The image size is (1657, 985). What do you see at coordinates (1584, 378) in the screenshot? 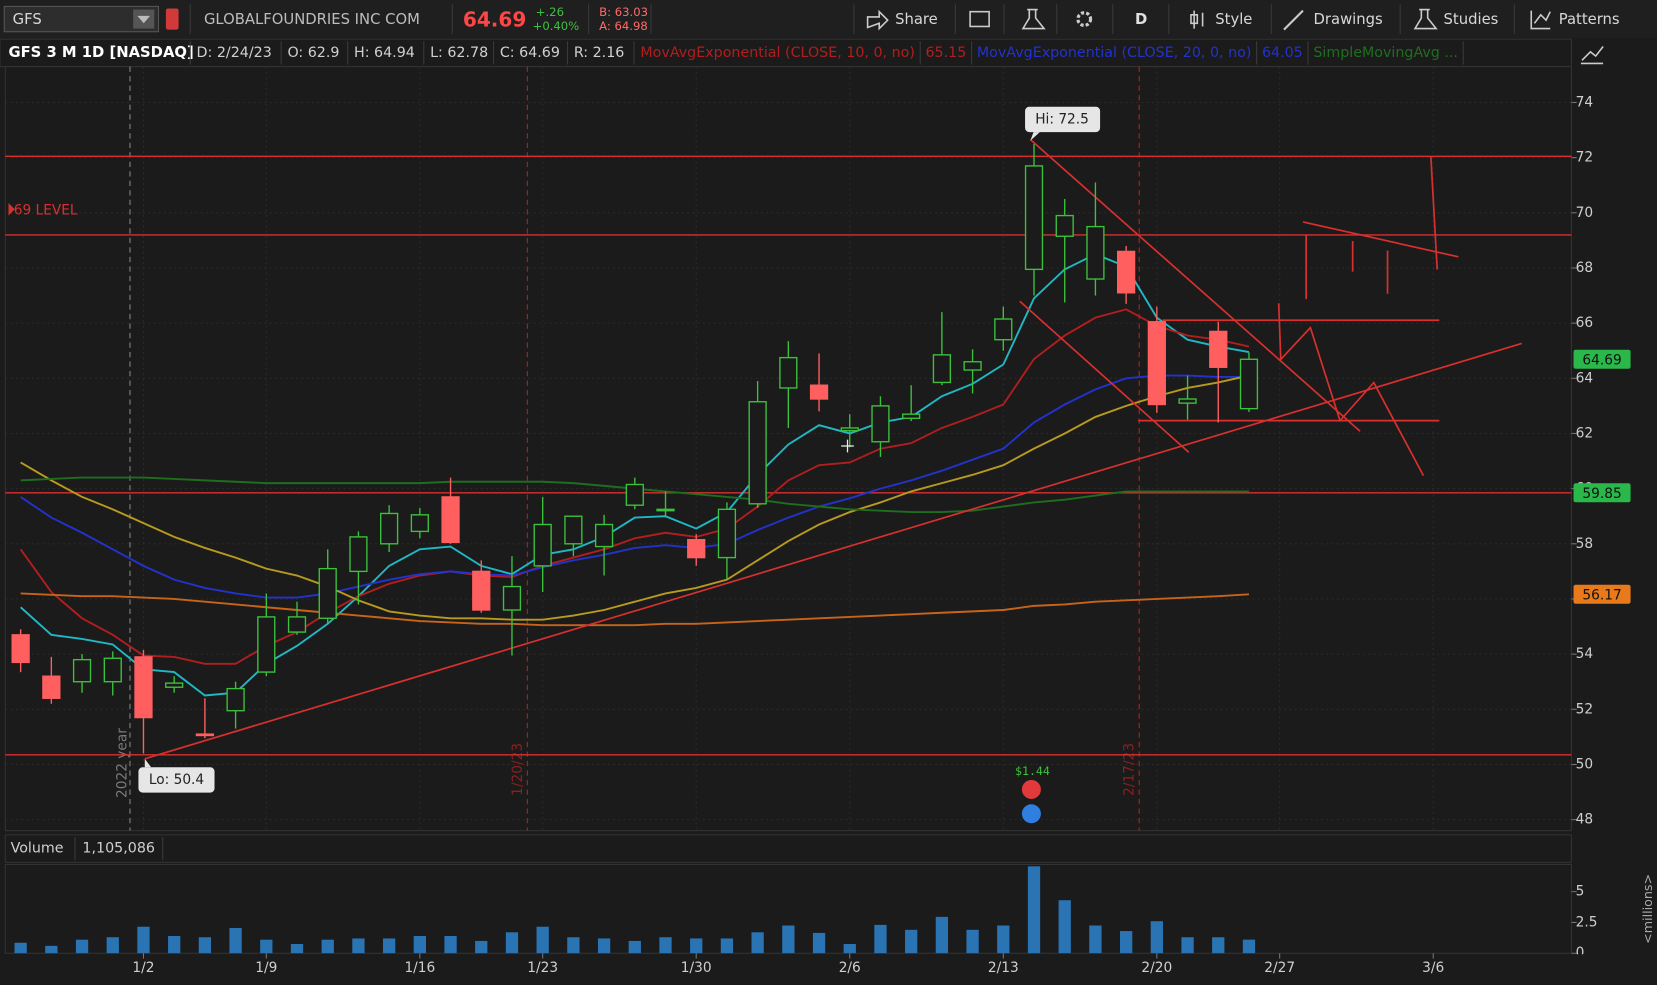
I see `y-tick-label: 64` at bounding box center [1584, 378].